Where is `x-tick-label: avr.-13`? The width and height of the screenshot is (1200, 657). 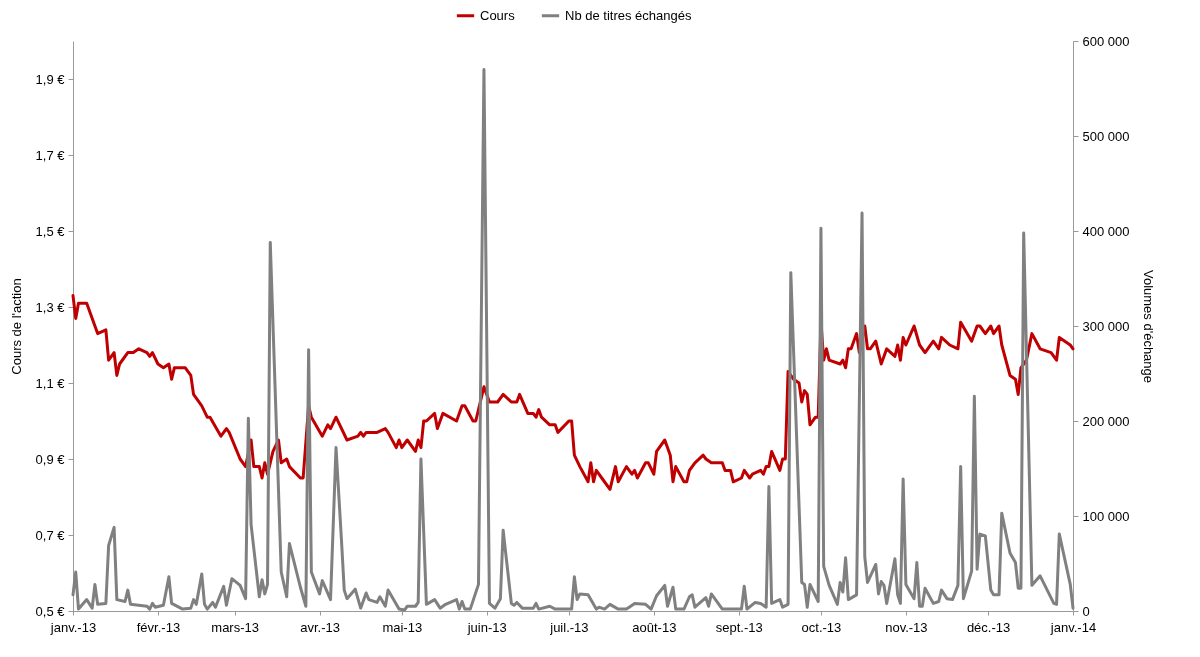 x-tick-label: avr.-13 is located at coordinates (320, 627).